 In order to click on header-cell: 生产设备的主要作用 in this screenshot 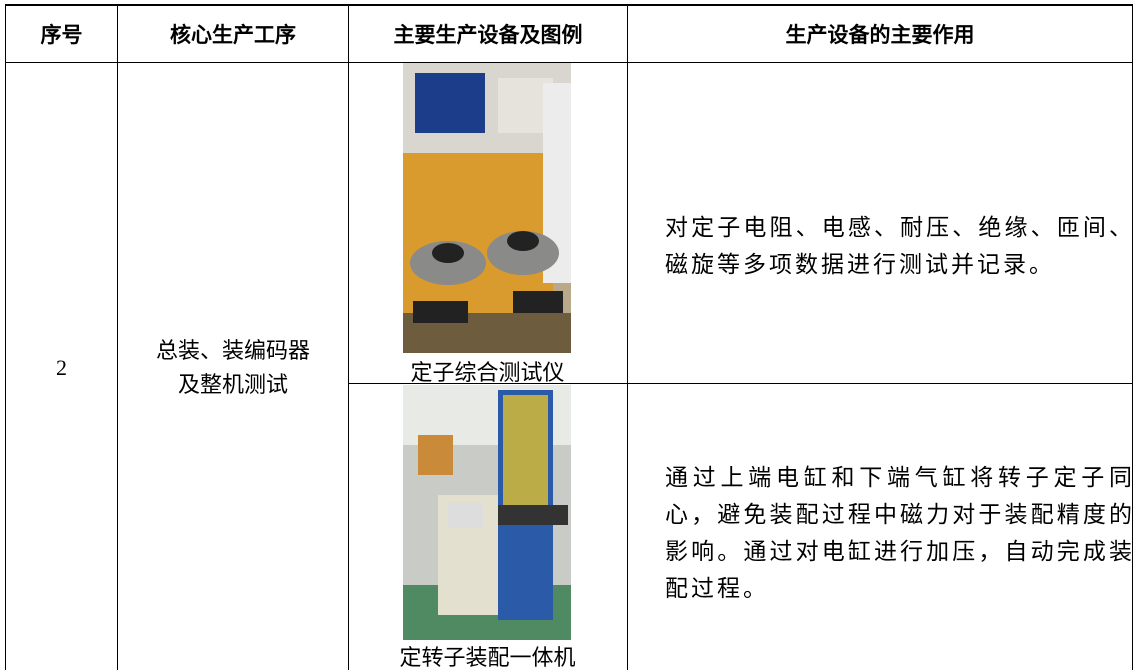, I will do `click(880, 35)`.